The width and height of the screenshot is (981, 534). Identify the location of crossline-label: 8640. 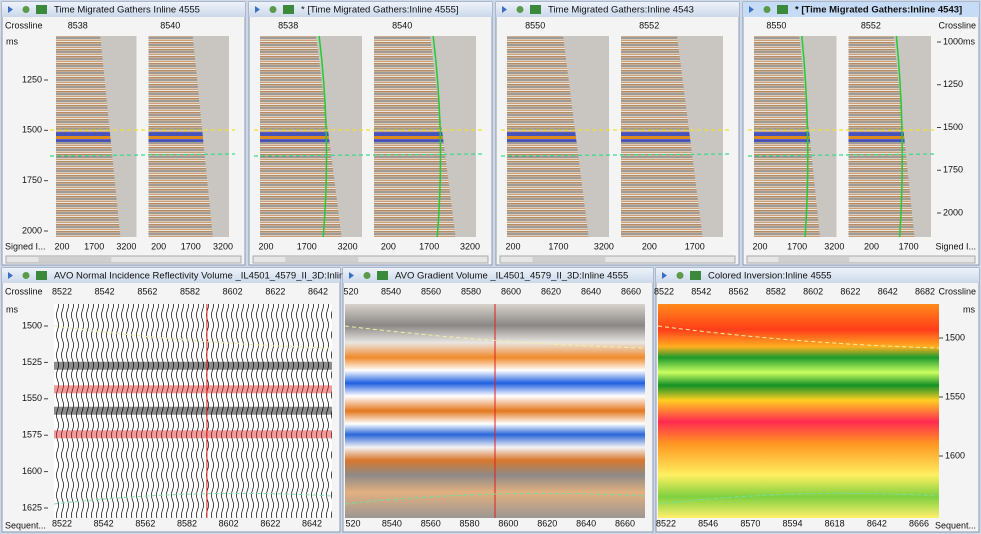
(591, 291).